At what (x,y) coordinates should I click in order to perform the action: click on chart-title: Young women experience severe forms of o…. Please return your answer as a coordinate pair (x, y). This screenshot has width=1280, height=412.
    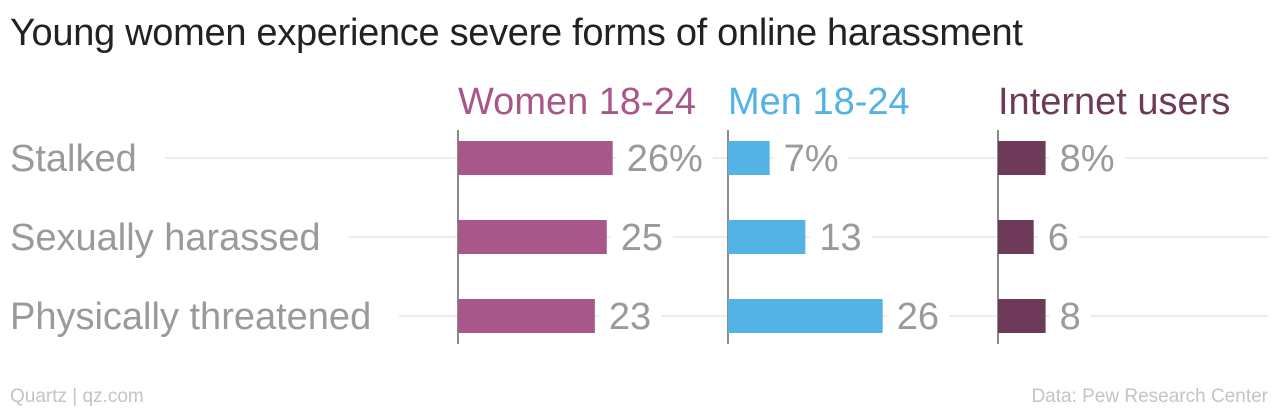
    Looking at the image, I should click on (516, 33).